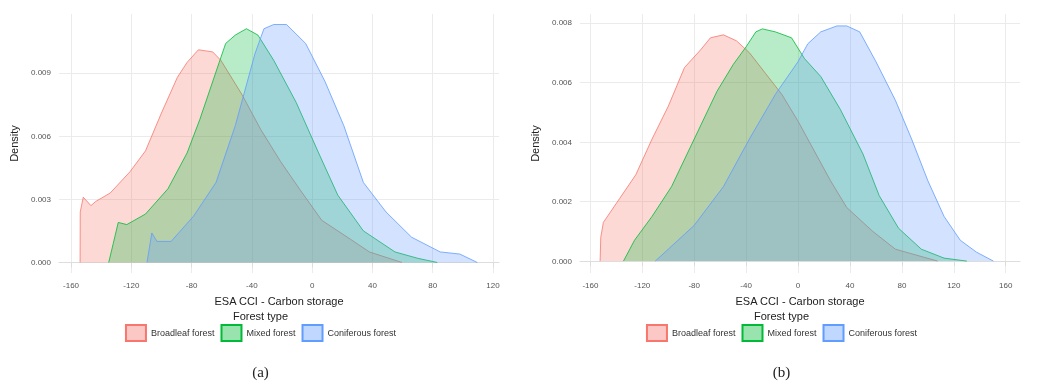  What do you see at coordinates (781, 372) in the screenshot?
I see `text: (b)` at bounding box center [781, 372].